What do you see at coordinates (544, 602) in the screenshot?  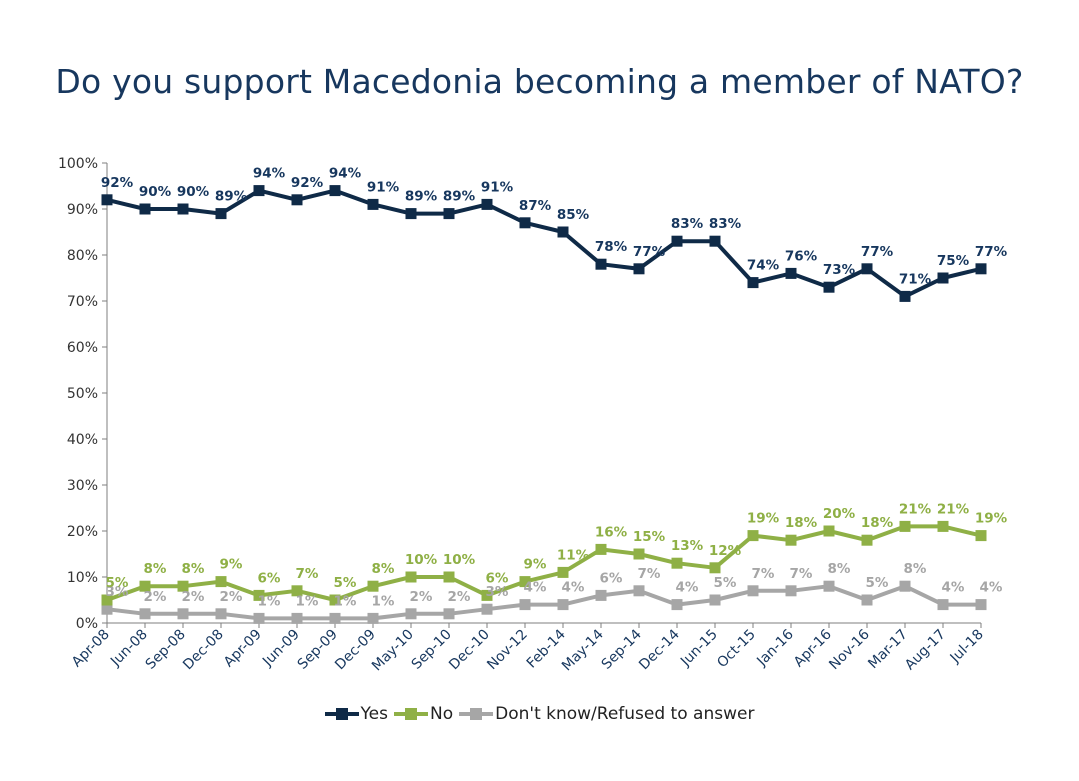 I see `series-don-t-know-refused-to-answer` at bounding box center [544, 602].